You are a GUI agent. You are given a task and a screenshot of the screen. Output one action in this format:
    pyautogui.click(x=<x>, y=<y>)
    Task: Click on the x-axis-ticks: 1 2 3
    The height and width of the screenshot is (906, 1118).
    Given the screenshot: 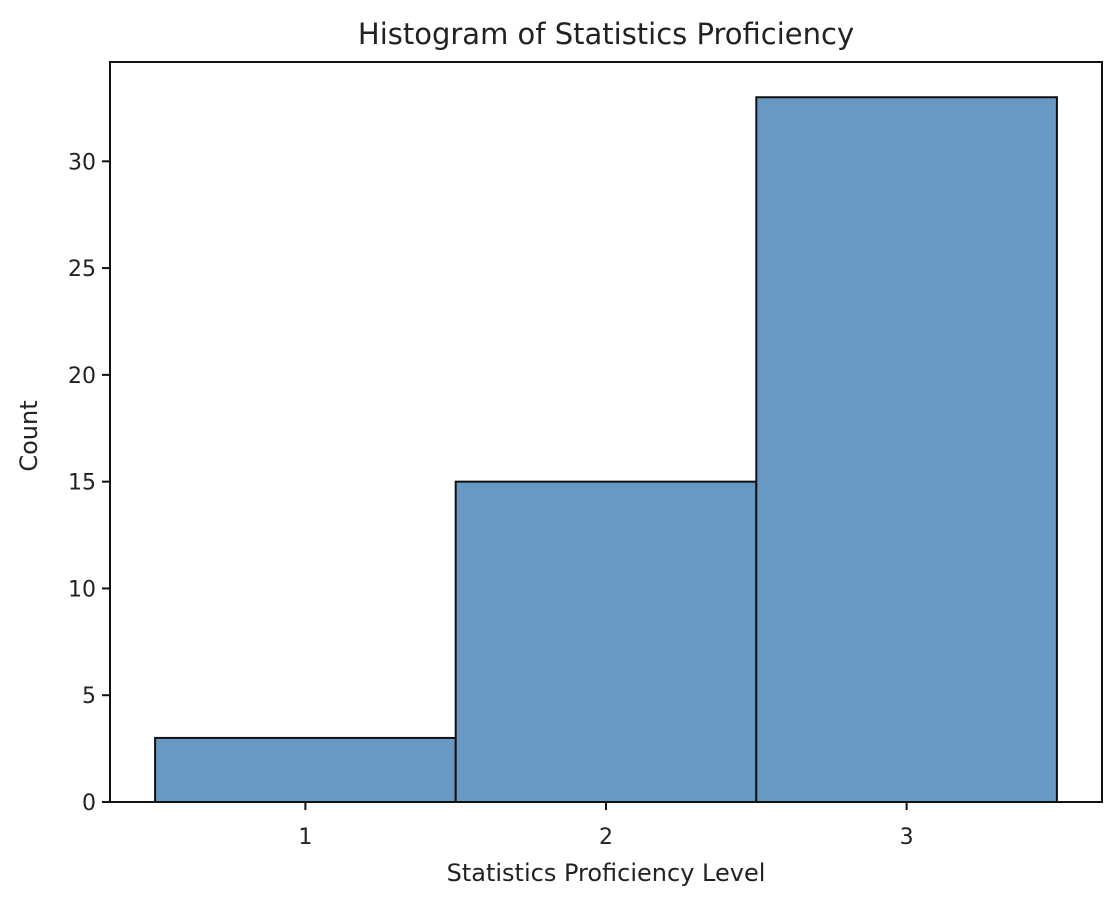 What is the action you would take?
    pyautogui.click(x=606, y=826)
    